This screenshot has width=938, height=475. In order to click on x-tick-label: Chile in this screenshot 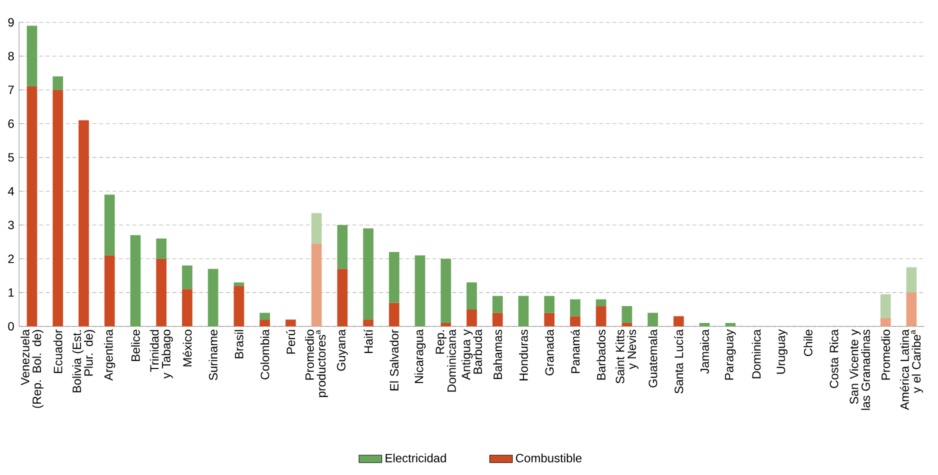, I will do `click(808, 343)`.